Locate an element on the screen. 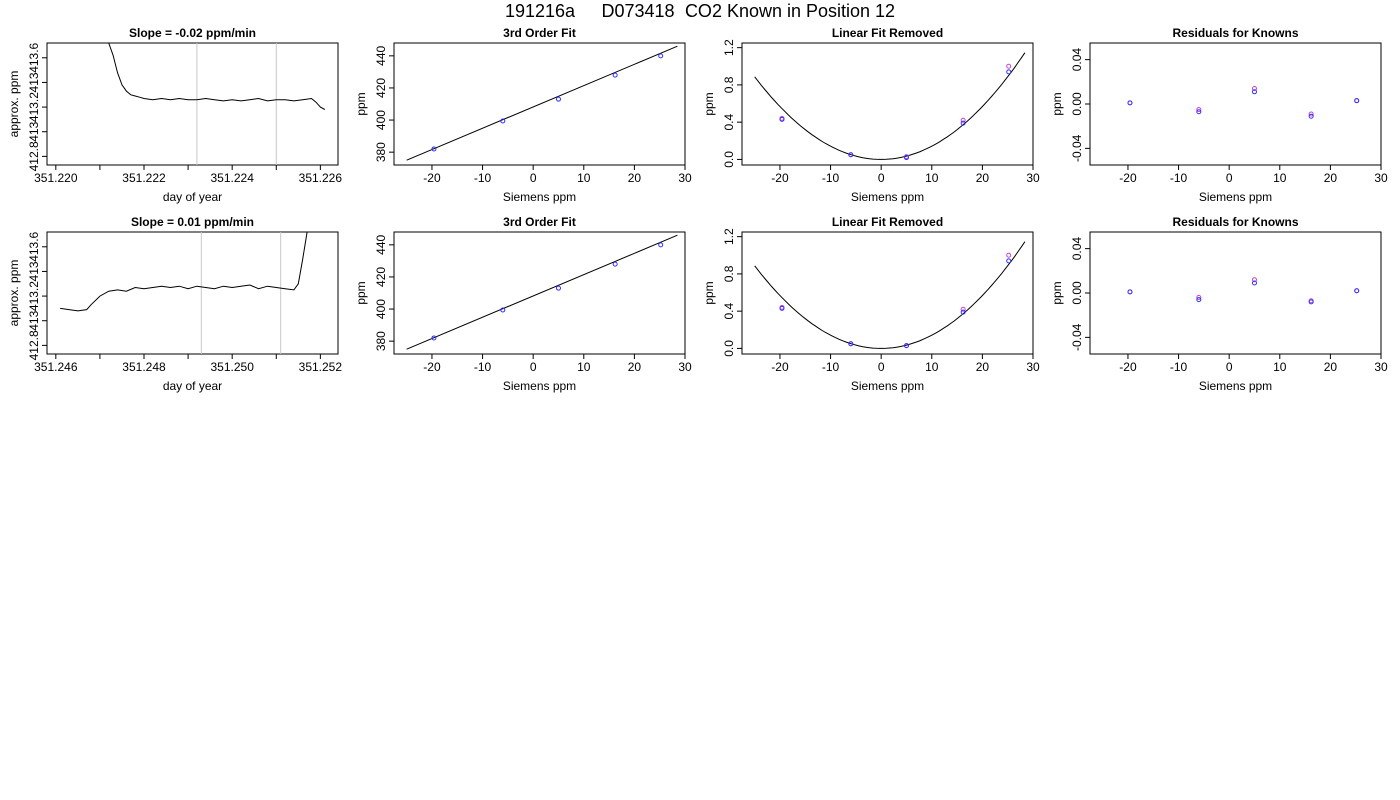 This screenshot has width=1400, height=800. x-tick-label: 351.226 is located at coordinates (321, 178).